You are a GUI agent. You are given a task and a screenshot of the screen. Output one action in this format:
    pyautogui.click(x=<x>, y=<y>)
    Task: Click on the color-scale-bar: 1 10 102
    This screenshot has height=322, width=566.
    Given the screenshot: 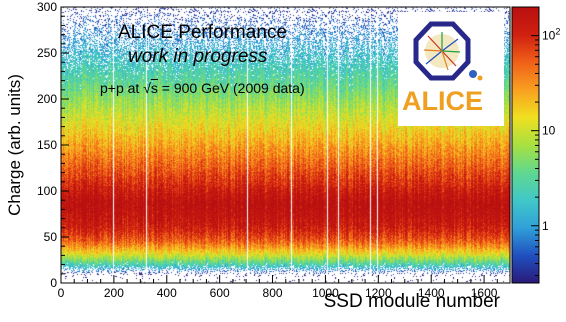 What is the action you would take?
    pyautogui.click(x=535, y=145)
    